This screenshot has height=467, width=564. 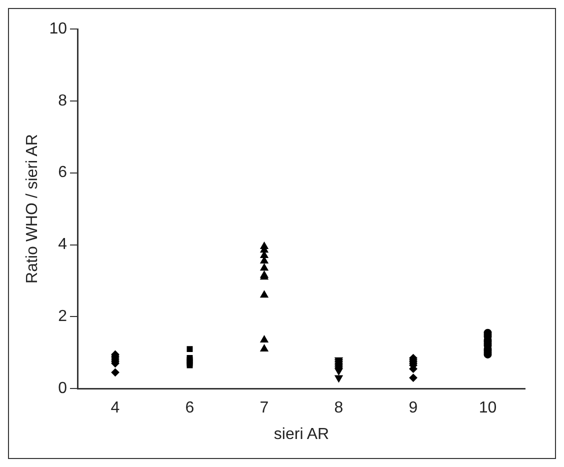 I want to click on x-tick-label: 10, so click(x=487, y=408).